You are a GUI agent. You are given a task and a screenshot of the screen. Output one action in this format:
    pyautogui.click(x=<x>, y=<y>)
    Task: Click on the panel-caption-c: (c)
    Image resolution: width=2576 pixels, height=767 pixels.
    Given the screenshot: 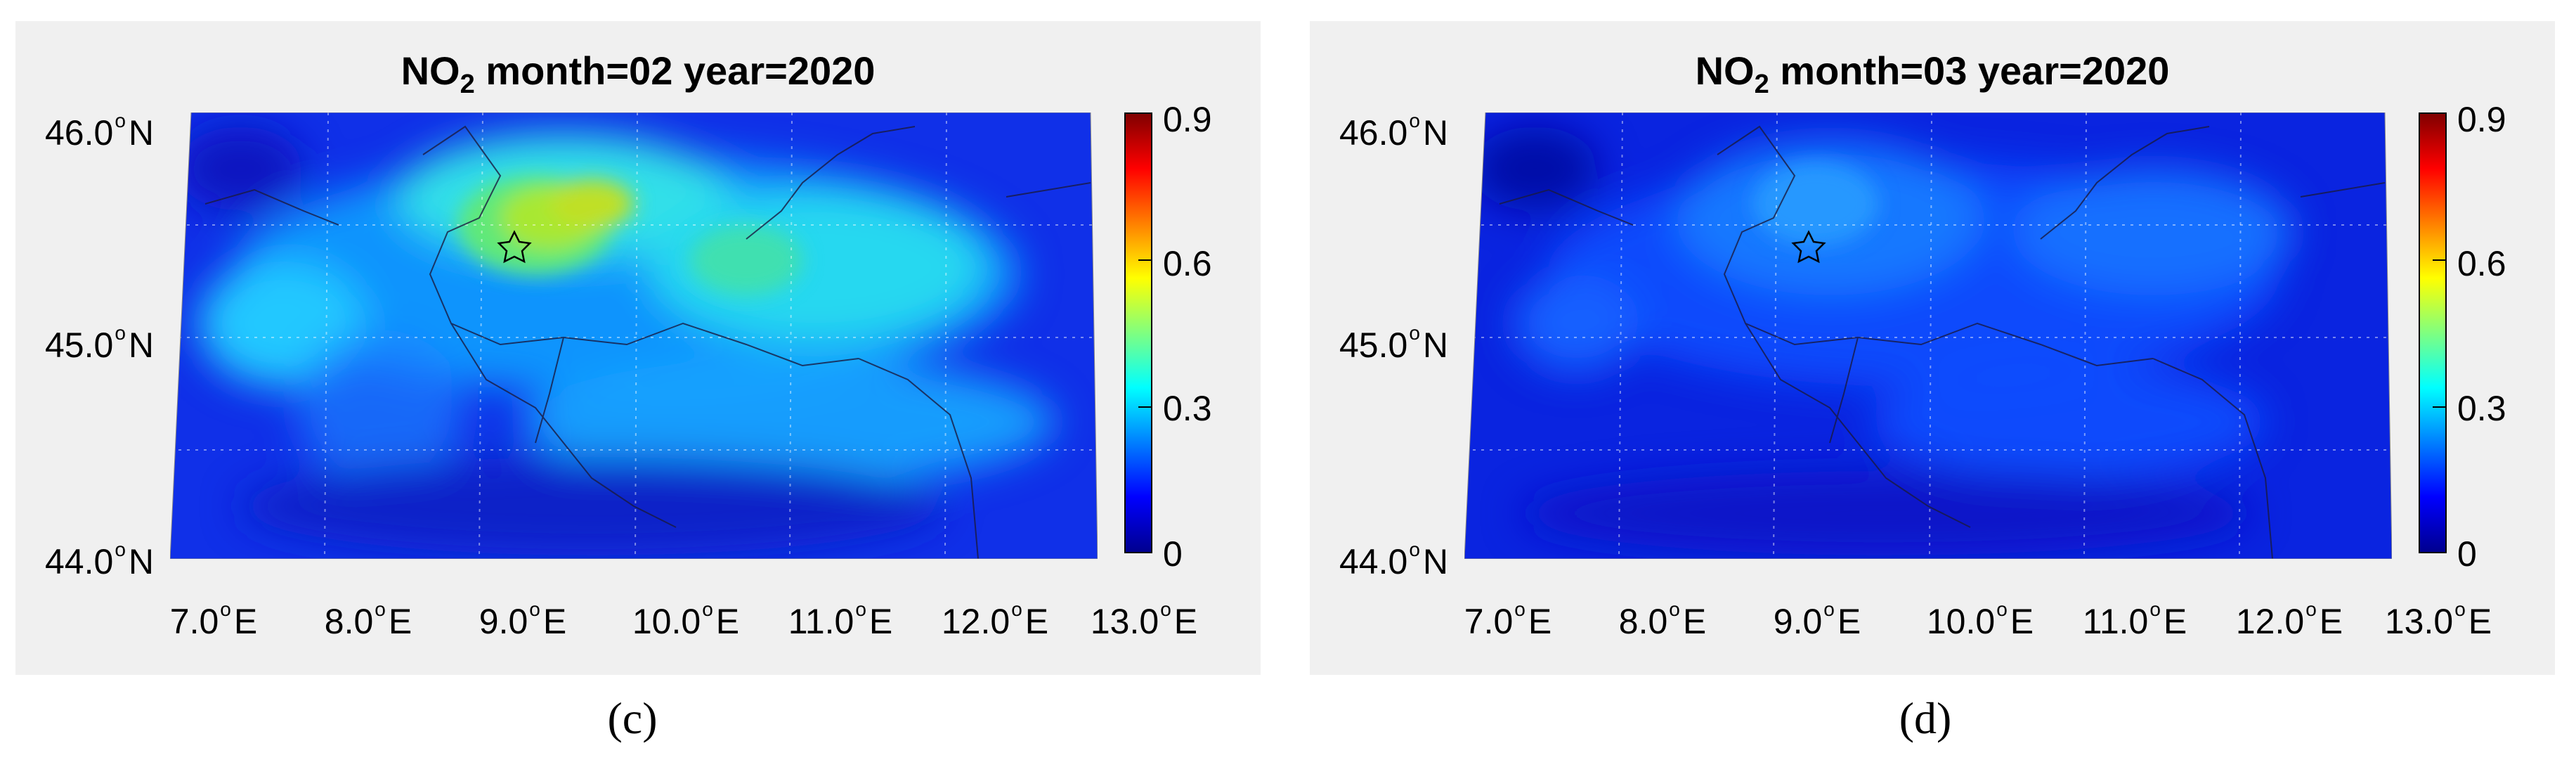 What is the action you would take?
    pyautogui.click(x=632, y=718)
    